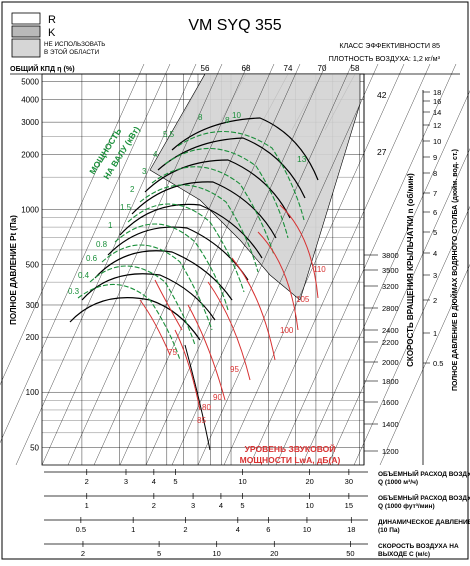 The image size is (470, 566). Describe the element at coordinates (435, 333) in the screenshot. I see `water-tick-label: 1` at that location.